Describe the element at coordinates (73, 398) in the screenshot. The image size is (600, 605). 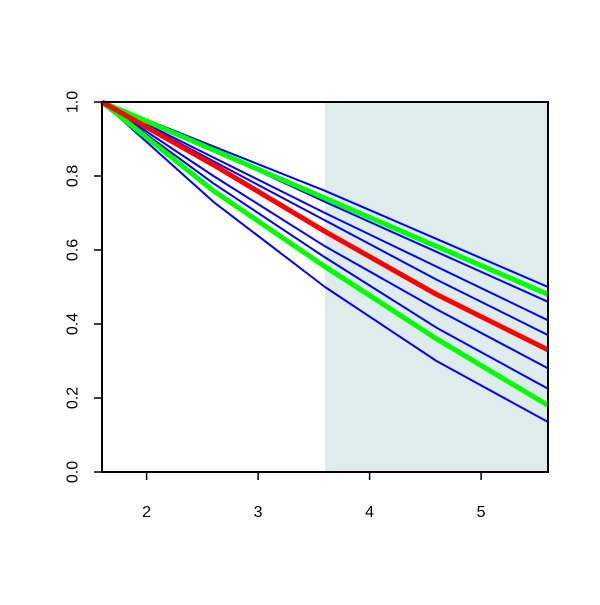
I see `y-tick-label: 0.2` at that location.